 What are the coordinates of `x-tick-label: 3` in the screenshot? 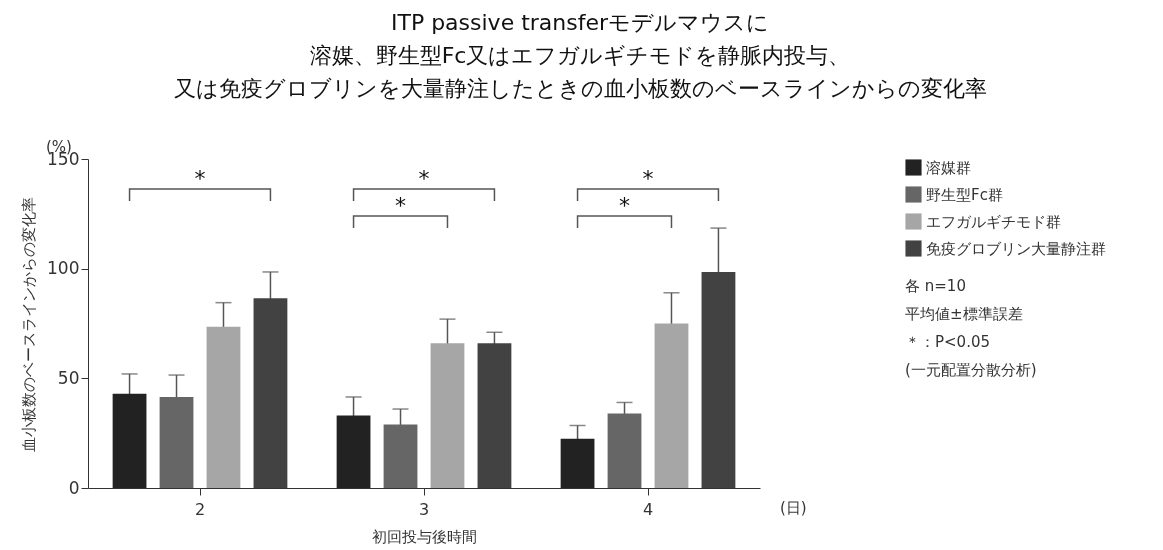 It's located at (424, 509).